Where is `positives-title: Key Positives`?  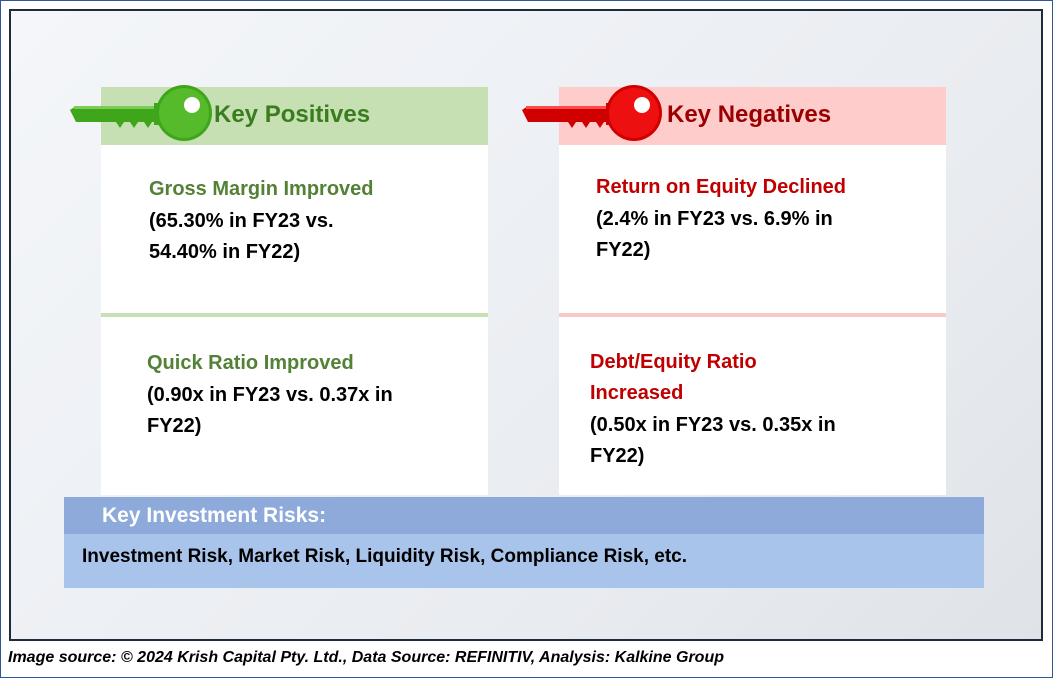 positives-title: Key Positives is located at coordinates (292, 114).